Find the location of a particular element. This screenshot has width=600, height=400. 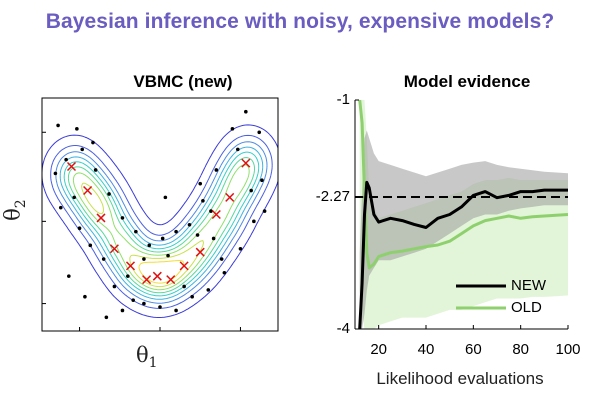

x-axis-title: Likelihood evaluations is located at coordinates (460, 378).